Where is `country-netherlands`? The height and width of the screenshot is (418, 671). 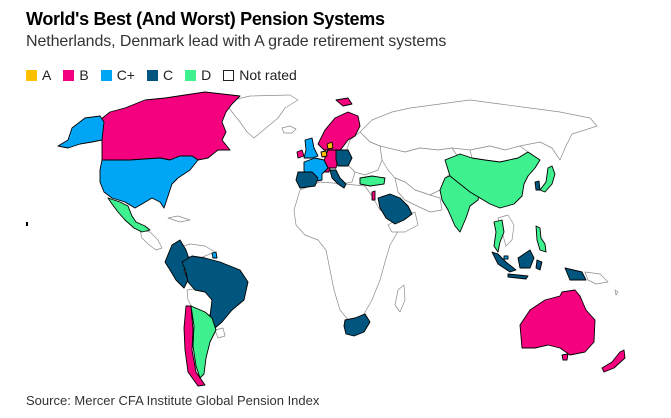
country-netherlands is located at coordinates (324, 154).